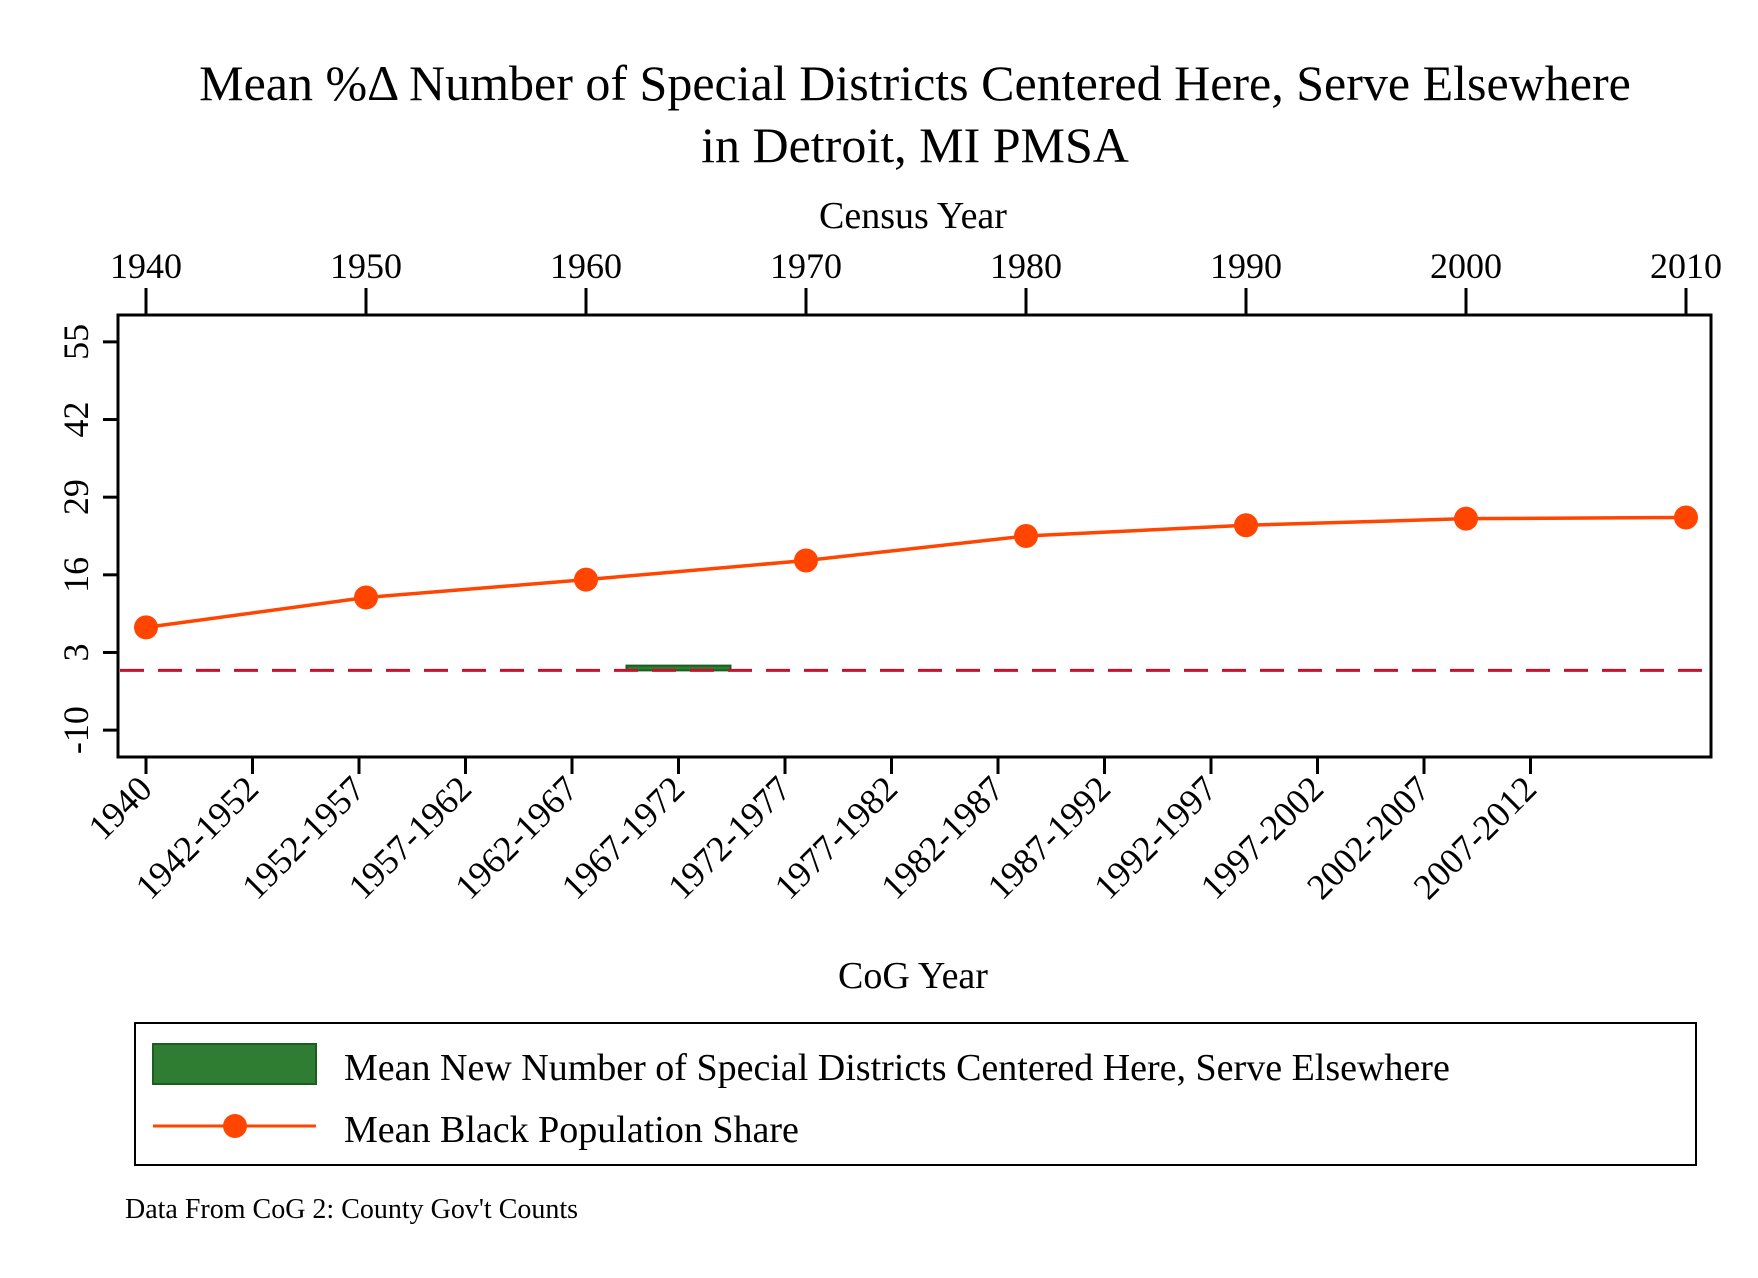 The width and height of the screenshot is (1758, 1278). I want to click on bar, so click(678, 668).